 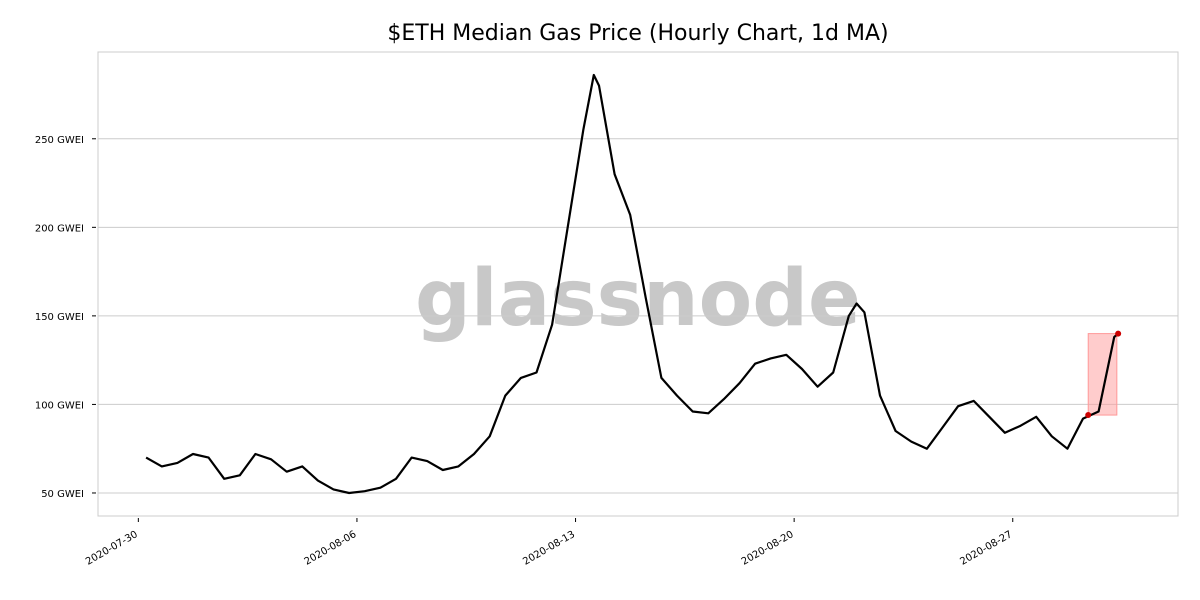 I want to click on y-tick-label: 100 GWEI, so click(x=59, y=405).